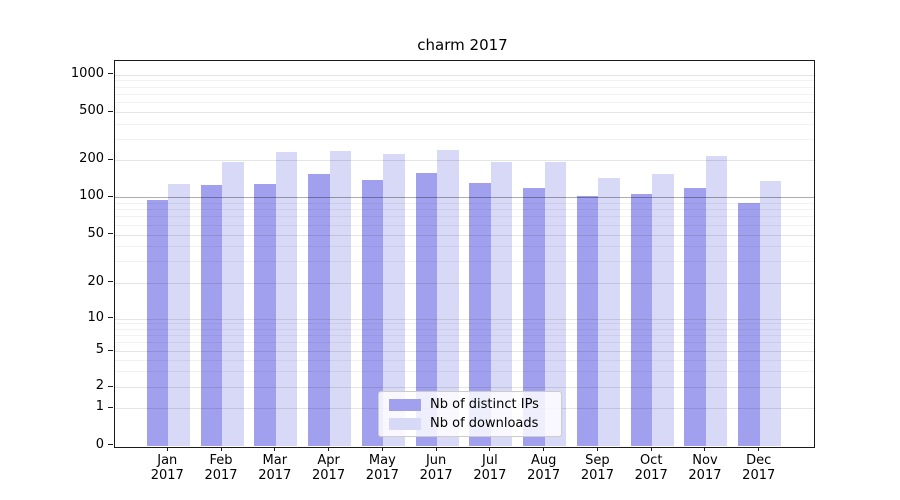 Image resolution: width=900 pixels, height=500 pixels. What do you see at coordinates (99, 444) in the screenshot?
I see `y-tick-label: 0` at bounding box center [99, 444].